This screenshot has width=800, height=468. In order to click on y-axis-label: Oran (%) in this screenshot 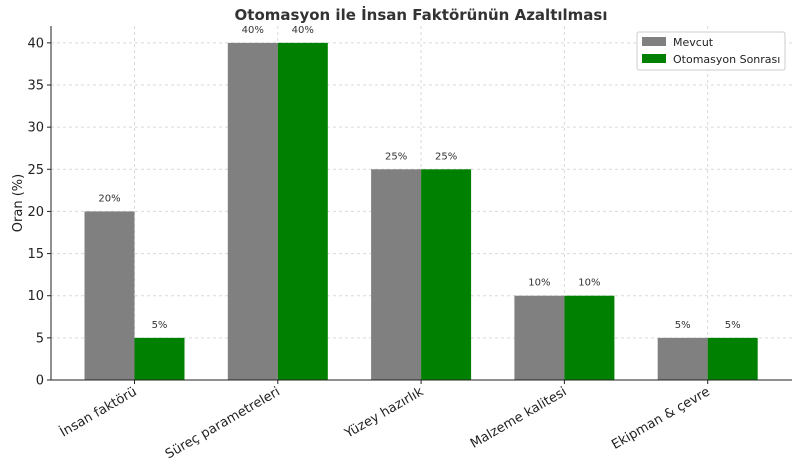, I will do `click(18, 203)`.